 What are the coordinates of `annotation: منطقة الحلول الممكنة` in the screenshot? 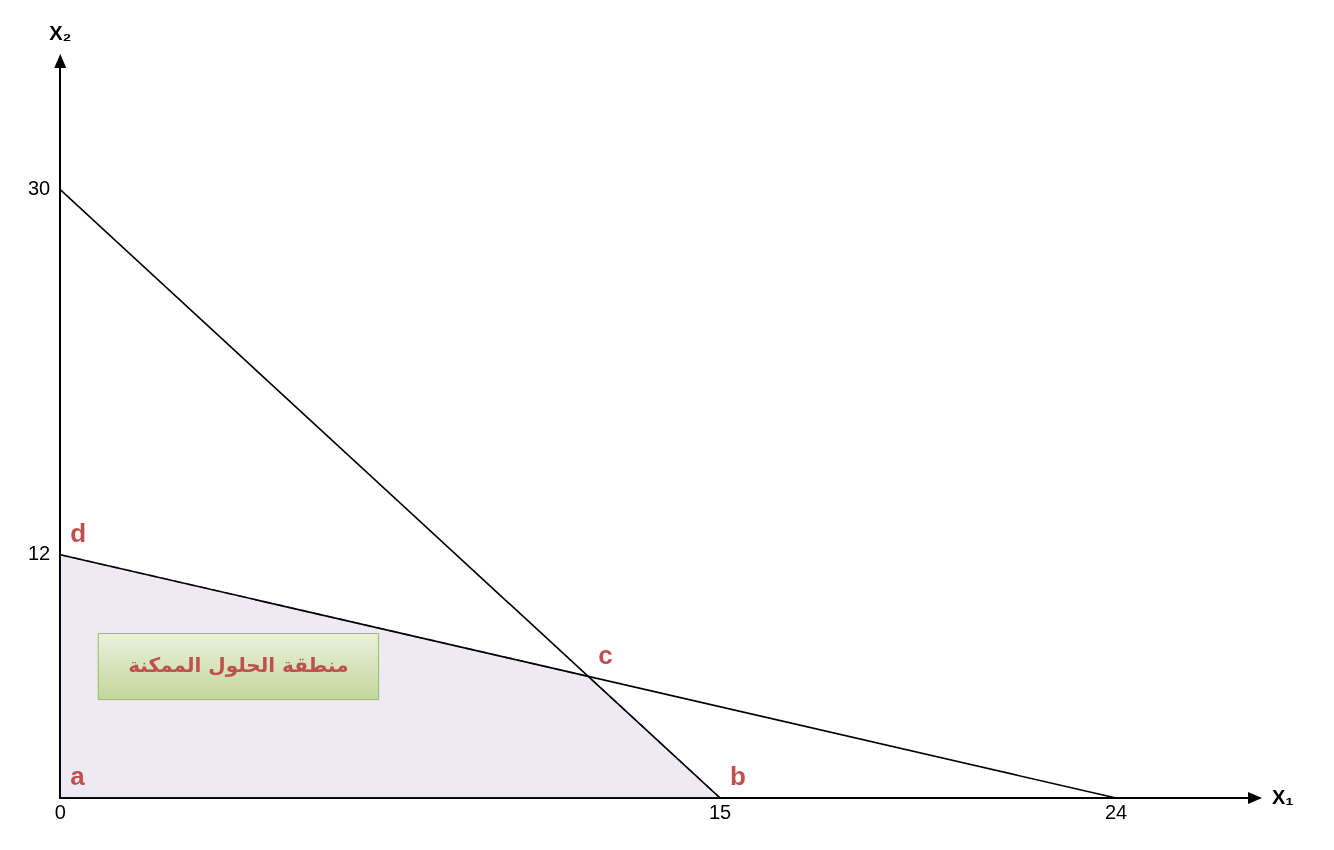 It's located at (238, 664).